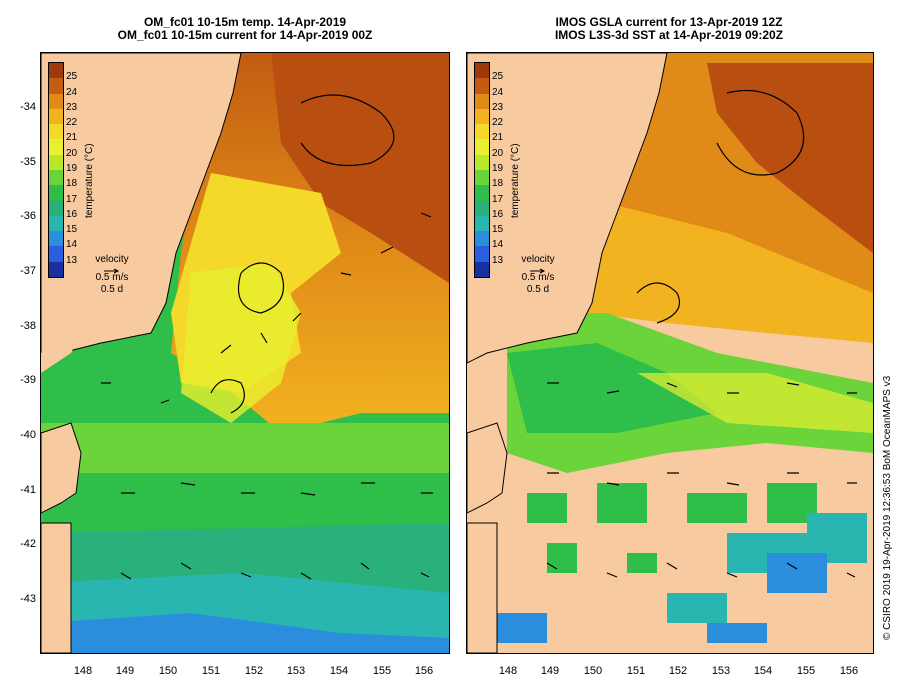  I want to click on left-velocity-legend: velocity 0.5 m/s 0.5 d, so click(112, 275).